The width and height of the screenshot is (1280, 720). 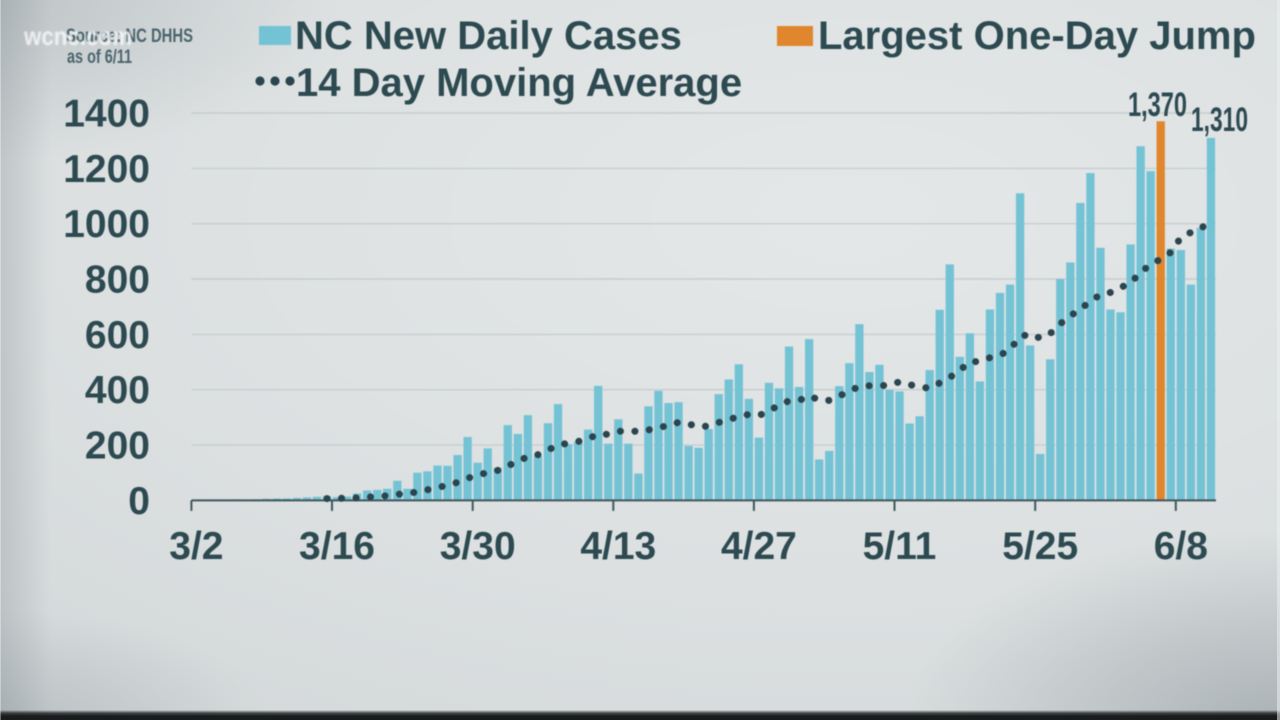 I want to click on svg-text: 5/25, so click(x=1040, y=546).